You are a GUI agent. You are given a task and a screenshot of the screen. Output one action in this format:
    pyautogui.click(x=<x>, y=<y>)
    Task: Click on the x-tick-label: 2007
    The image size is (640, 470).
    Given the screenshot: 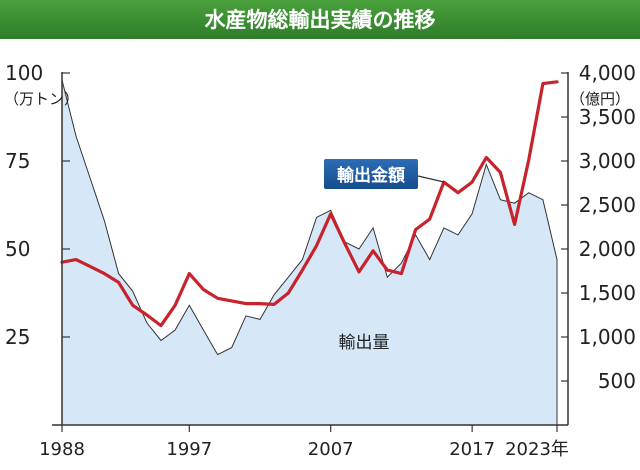 What is the action you would take?
    pyautogui.click(x=331, y=449)
    